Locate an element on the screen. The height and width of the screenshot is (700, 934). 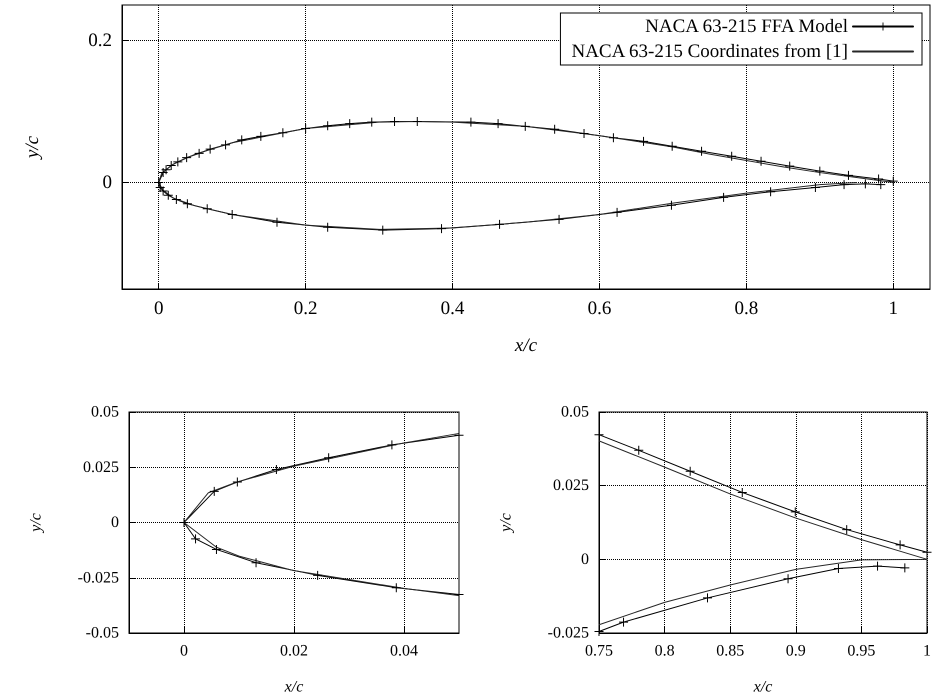
x-tick-label: 0.04 is located at coordinates (404, 651).